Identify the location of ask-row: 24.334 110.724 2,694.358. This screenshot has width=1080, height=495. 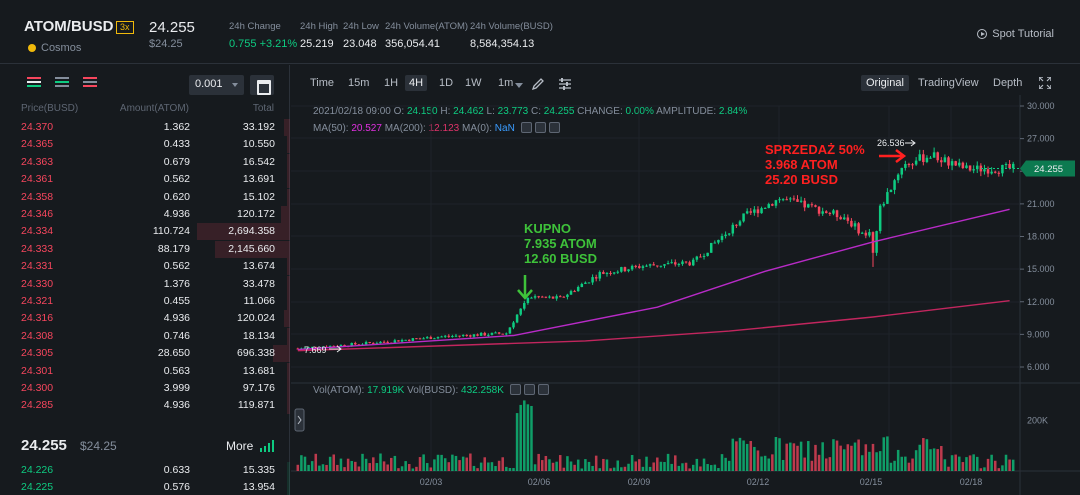
(145, 232).